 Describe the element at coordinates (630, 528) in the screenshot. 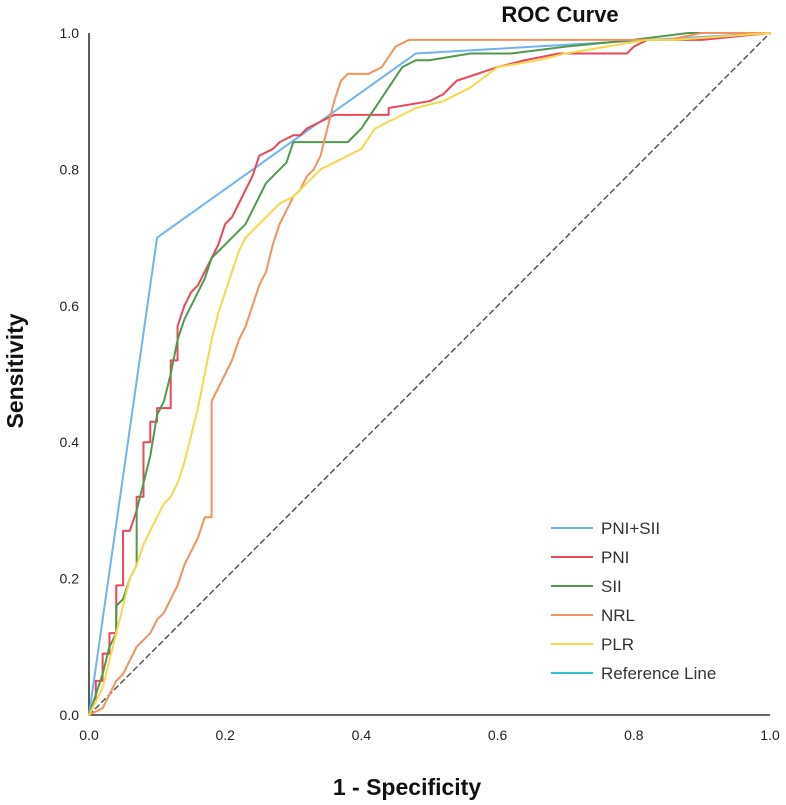

I see `legend-label-pni-sii: PNI+SII` at that location.